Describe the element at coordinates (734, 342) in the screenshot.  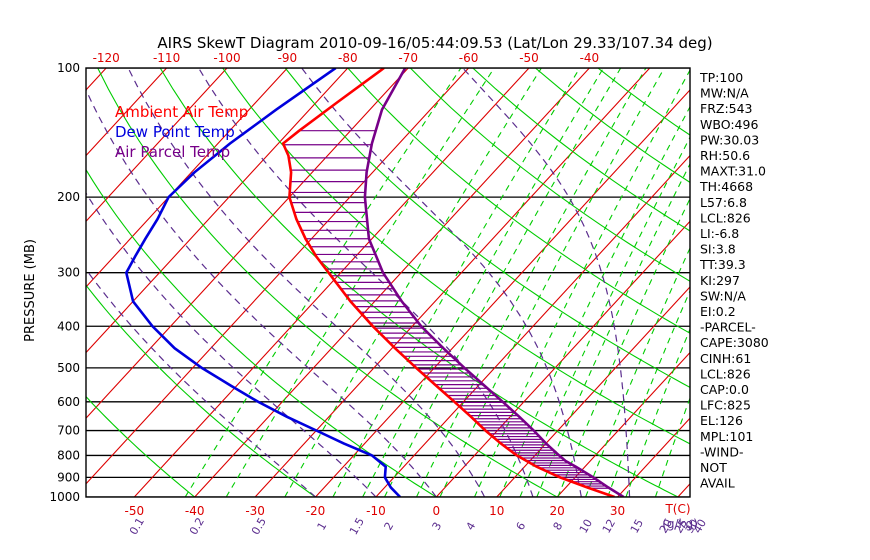
I see `sidebar-param-18: CAPE:3080` at that location.